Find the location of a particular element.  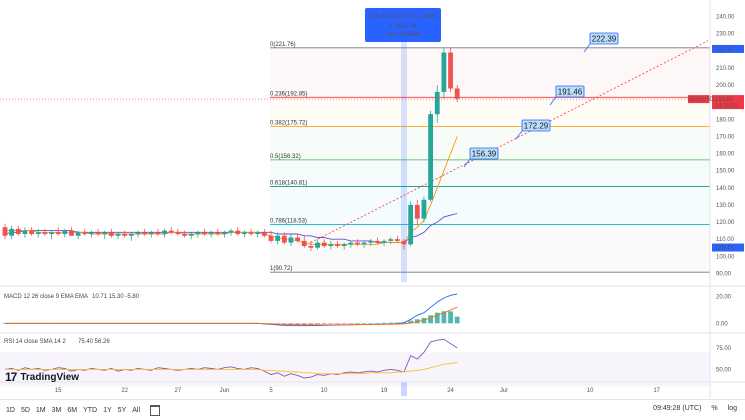

macd-tick-label: 20.00 is located at coordinates (724, 298).